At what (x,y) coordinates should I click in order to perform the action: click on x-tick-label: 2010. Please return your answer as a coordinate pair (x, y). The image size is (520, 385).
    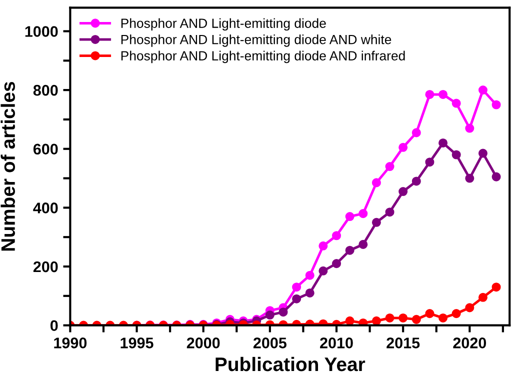
    Looking at the image, I should click on (336, 343).